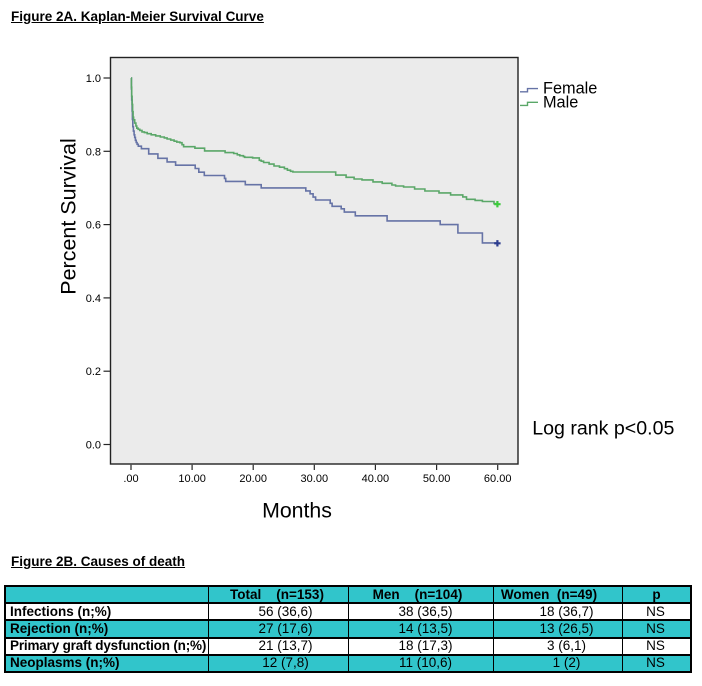  Describe the element at coordinates (69, 216) in the screenshot. I see `svg-text: Percent Survival` at that location.